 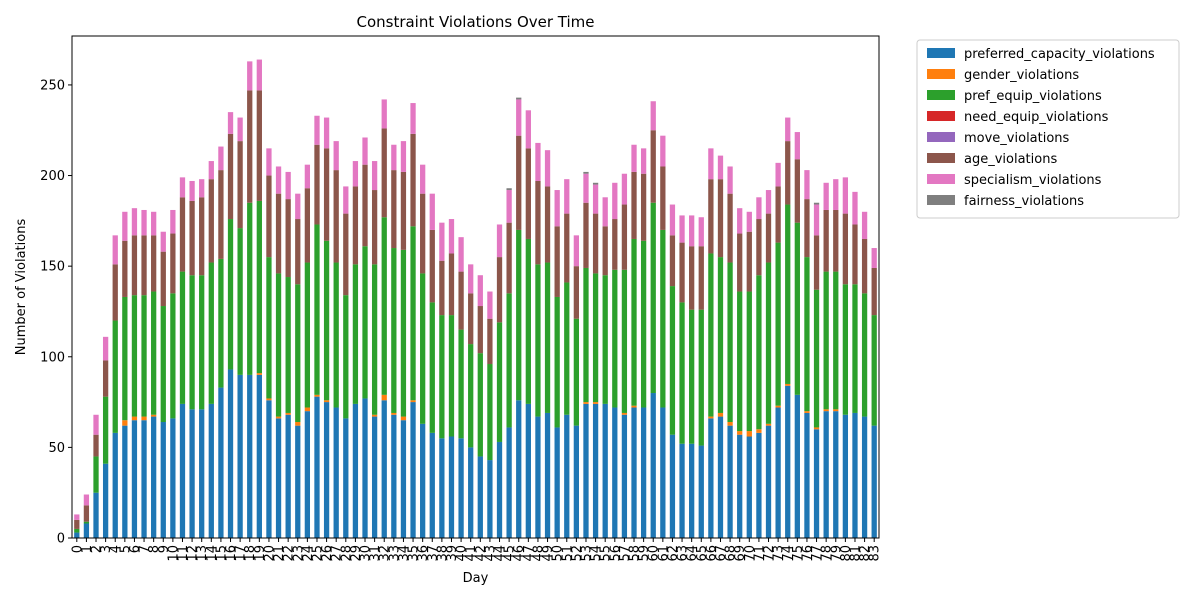 I want to click on x-tick-label: 22, so click(x=289, y=553).